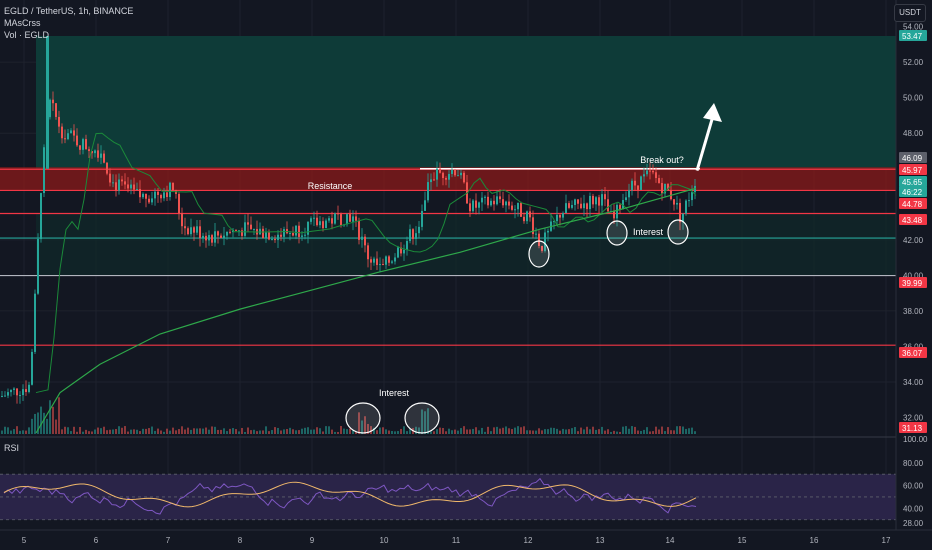 The height and width of the screenshot is (550, 932). I want to click on price-axis-bg, so click(914, 275).